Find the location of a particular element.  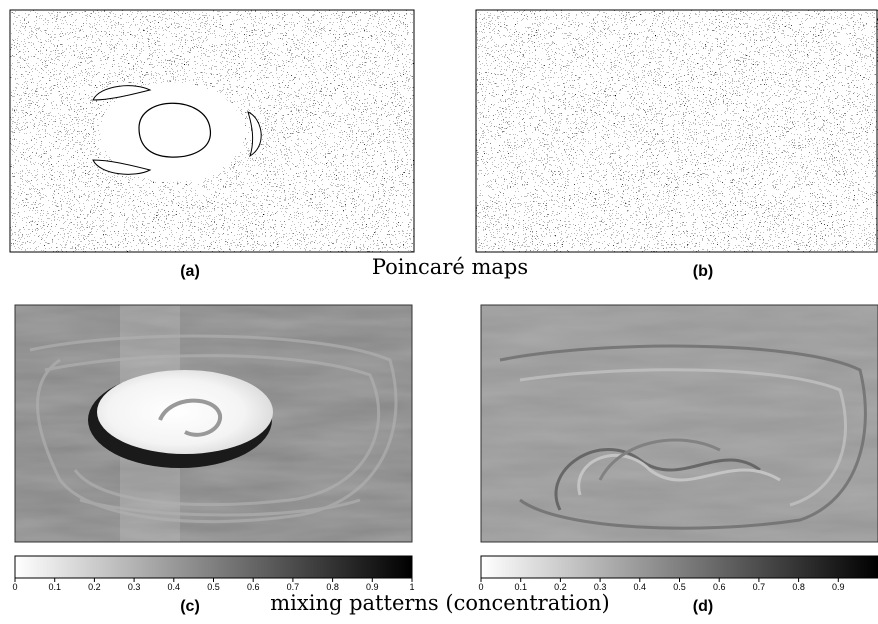

caption: mixing patterns (concentration) is located at coordinates (439, 603).